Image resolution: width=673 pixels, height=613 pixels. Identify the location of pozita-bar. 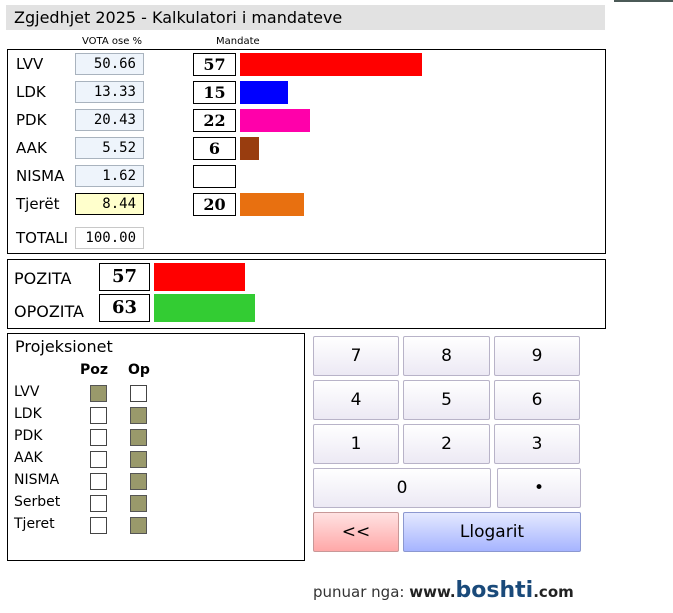
(199, 277).